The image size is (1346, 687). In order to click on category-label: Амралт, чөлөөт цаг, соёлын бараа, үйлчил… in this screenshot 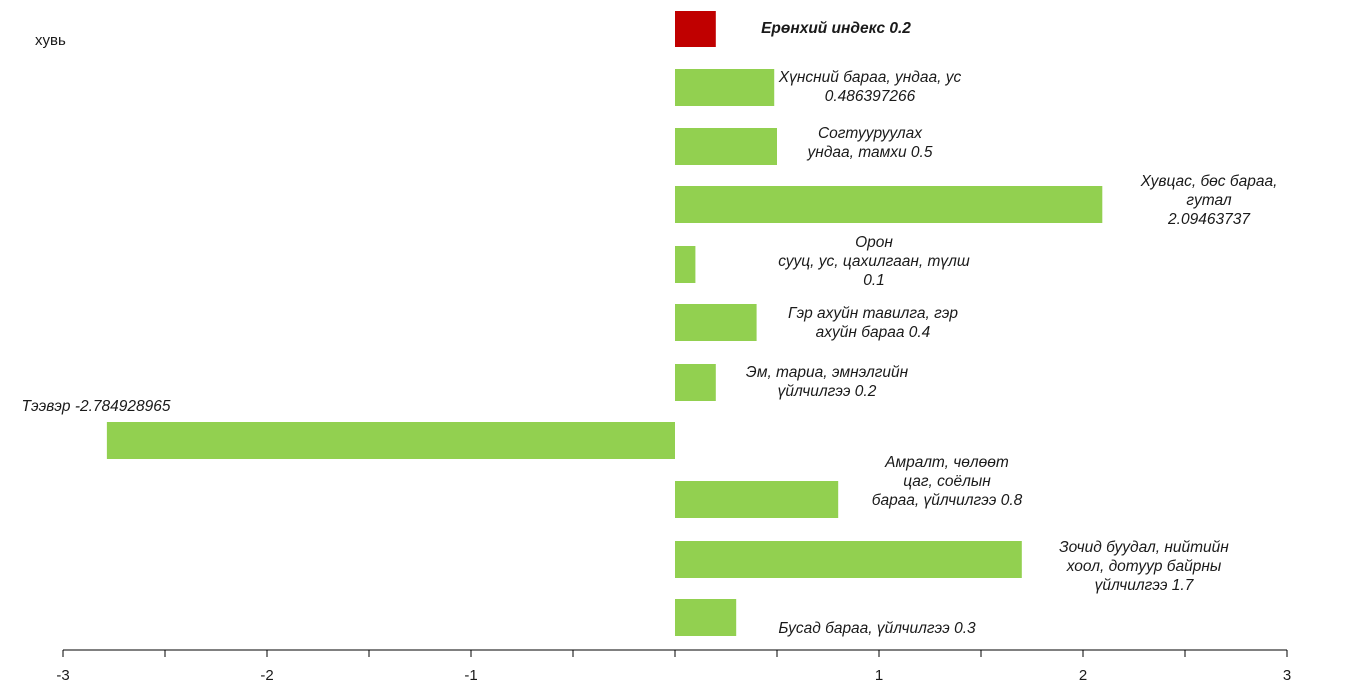, I will do `click(947, 481)`.